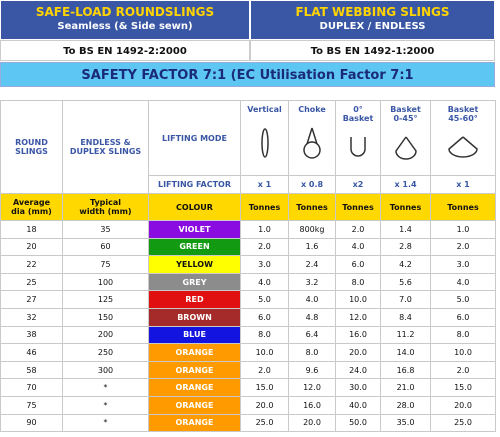 This screenshot has height=437, width=500. What do you see at coordinates (105, 264) in the screenshot?
I see `table-cell: 75` at bounding box center [105, 264].